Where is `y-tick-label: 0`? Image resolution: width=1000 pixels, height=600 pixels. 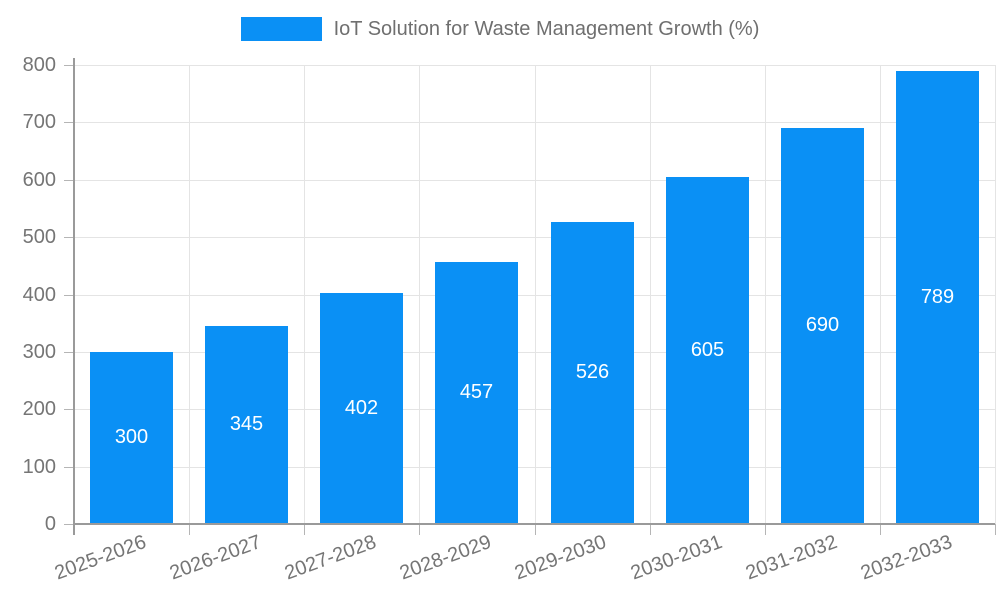
y-tick-label: 0 is located at coordinates (50, 524).